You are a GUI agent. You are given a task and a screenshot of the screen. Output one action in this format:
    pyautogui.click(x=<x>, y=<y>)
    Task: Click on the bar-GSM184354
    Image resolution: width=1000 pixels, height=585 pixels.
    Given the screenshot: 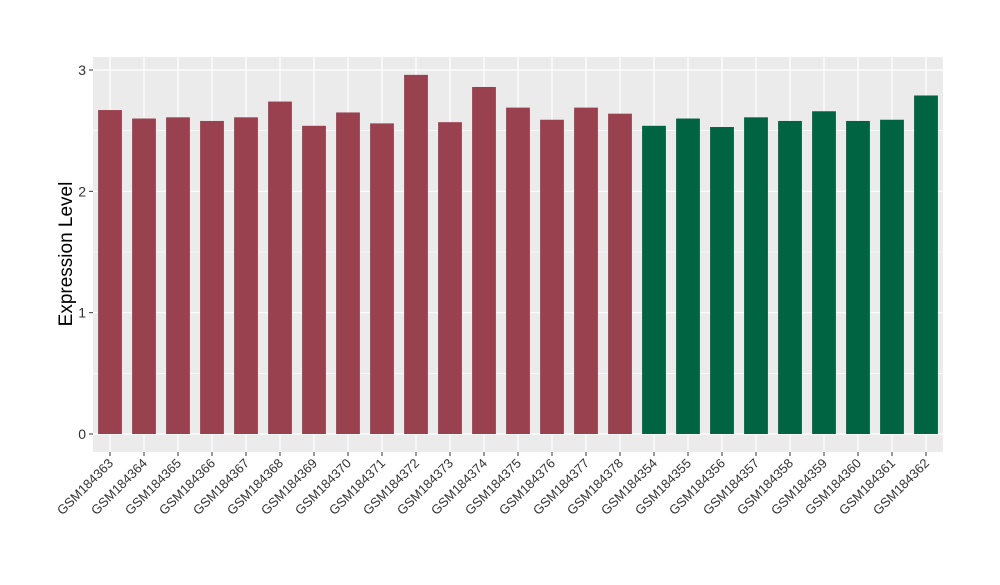 What is the action you would take?
    pyautogui.click(x=654, y=280)
    